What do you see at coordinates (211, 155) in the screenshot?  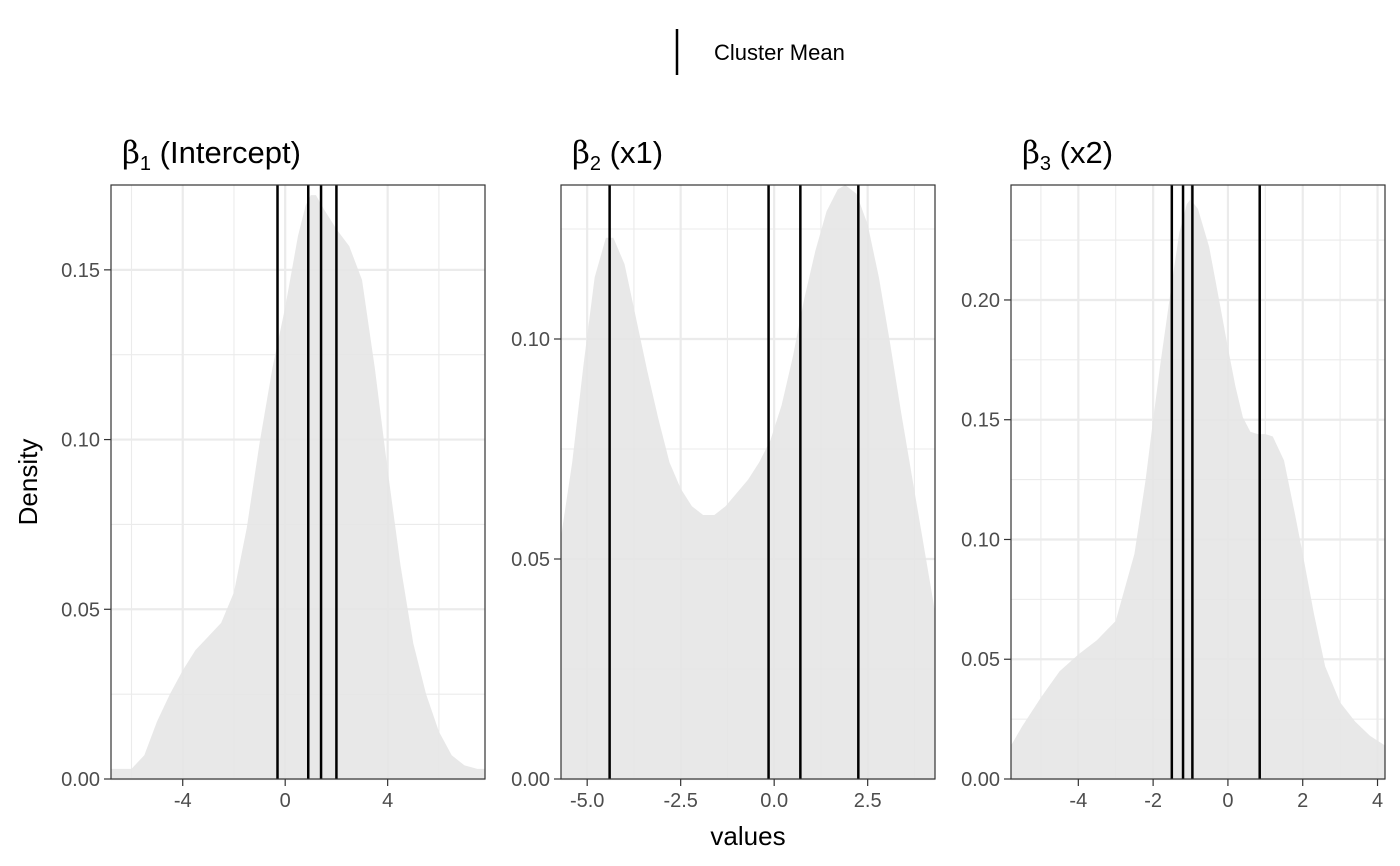 I see `panel-title: β1 (Intercept)` at bounding box center [211, 155].